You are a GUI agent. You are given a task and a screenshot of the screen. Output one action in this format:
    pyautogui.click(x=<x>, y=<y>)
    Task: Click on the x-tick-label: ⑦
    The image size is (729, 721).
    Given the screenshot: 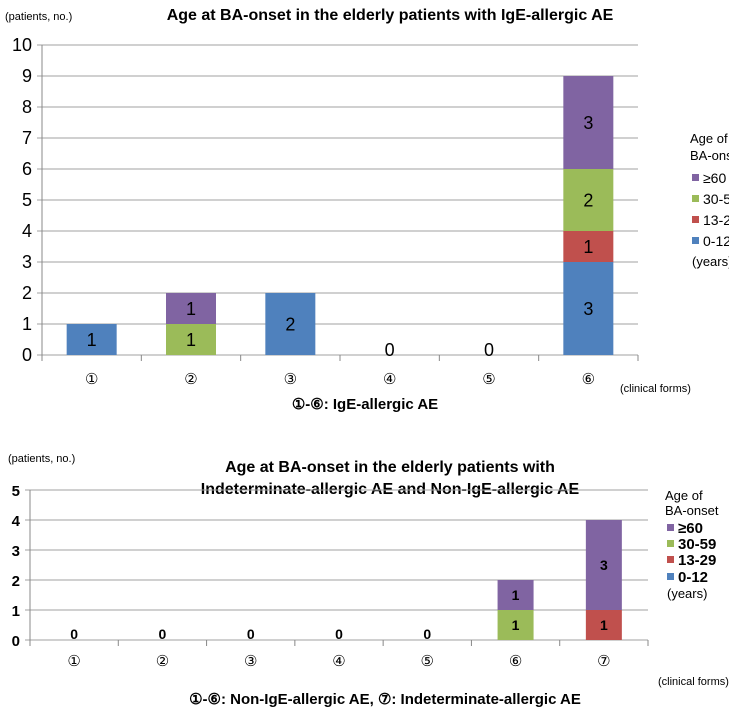 What is the action you would take?
    pyautogui.click(x=603, y=661)
    